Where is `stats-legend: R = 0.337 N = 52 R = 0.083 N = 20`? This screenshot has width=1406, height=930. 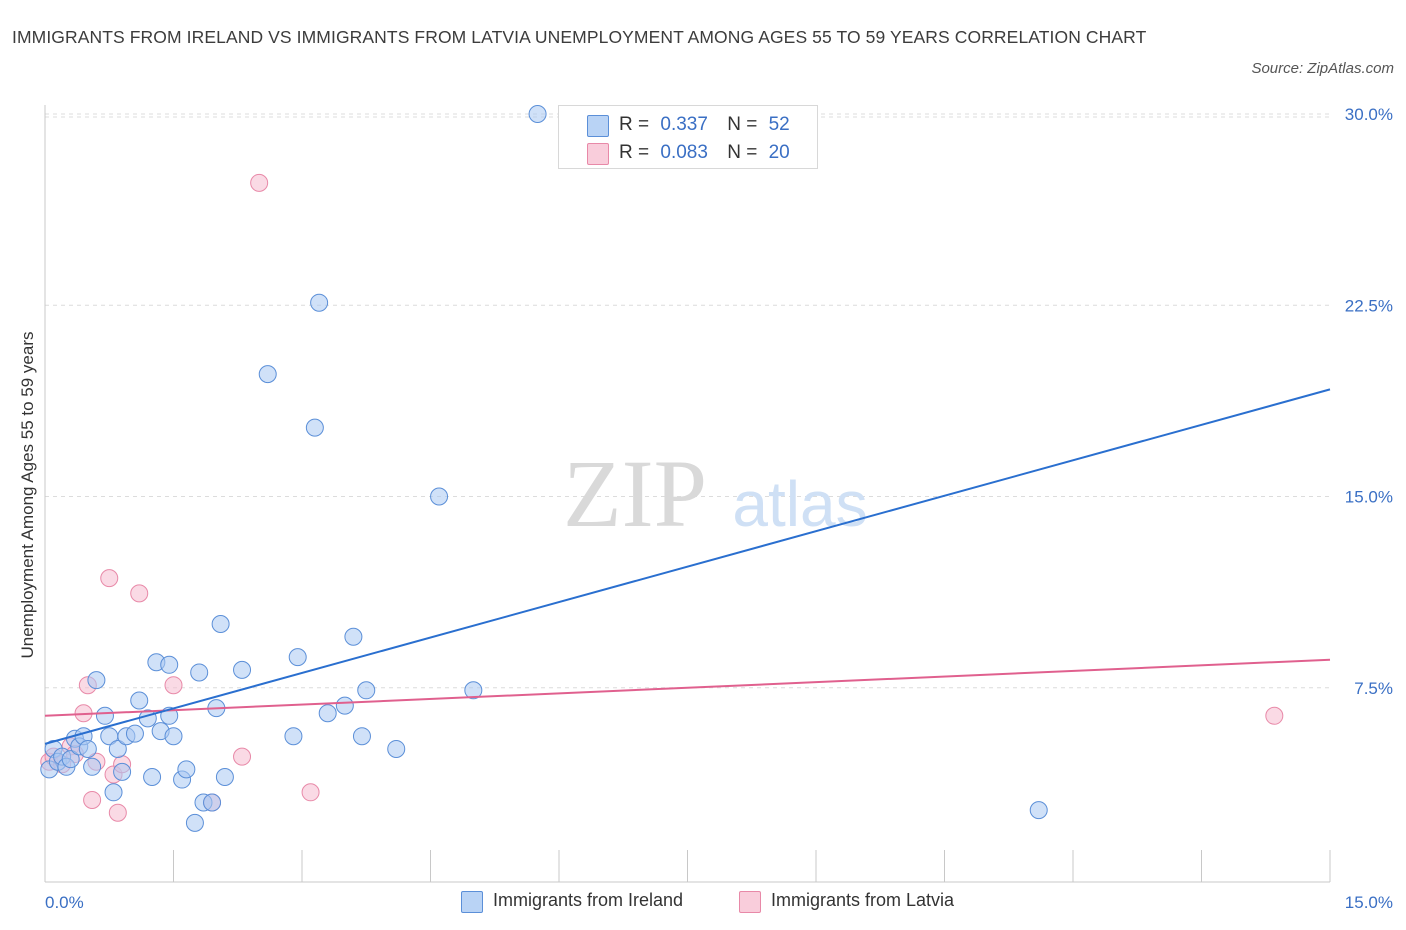
stats-legend: R = 0.337 N = 52 R = 0.083 N = 20 is located at coordinates (688, 137).